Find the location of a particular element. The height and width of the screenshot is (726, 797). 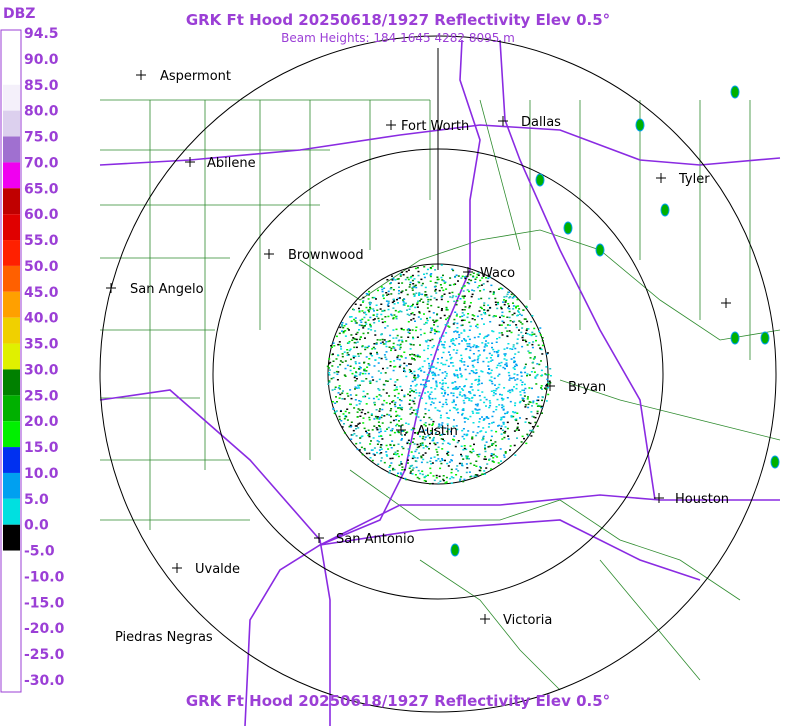

legend-label: 5.0 is located at coordinates (36, 500).